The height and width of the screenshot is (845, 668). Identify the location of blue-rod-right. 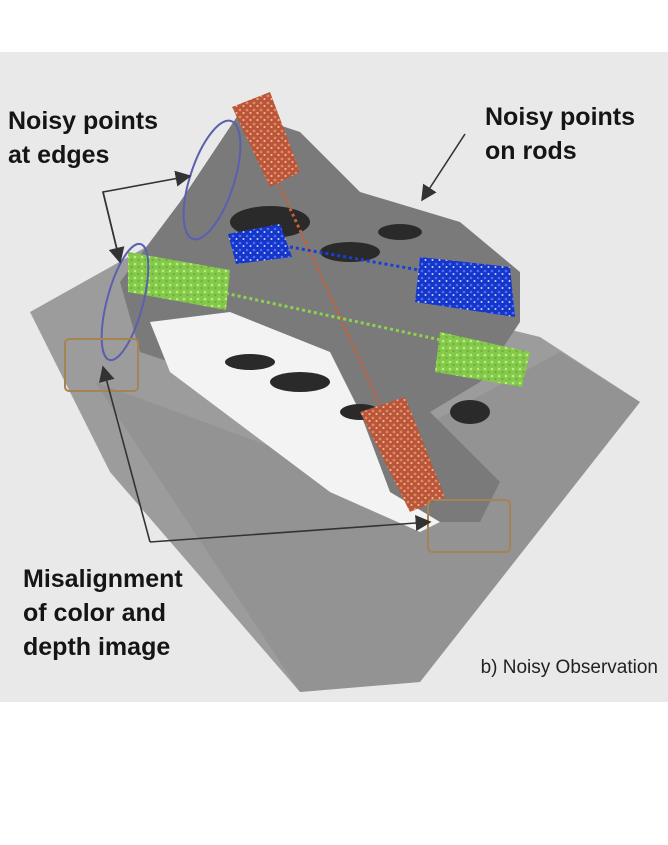
(465, 287).